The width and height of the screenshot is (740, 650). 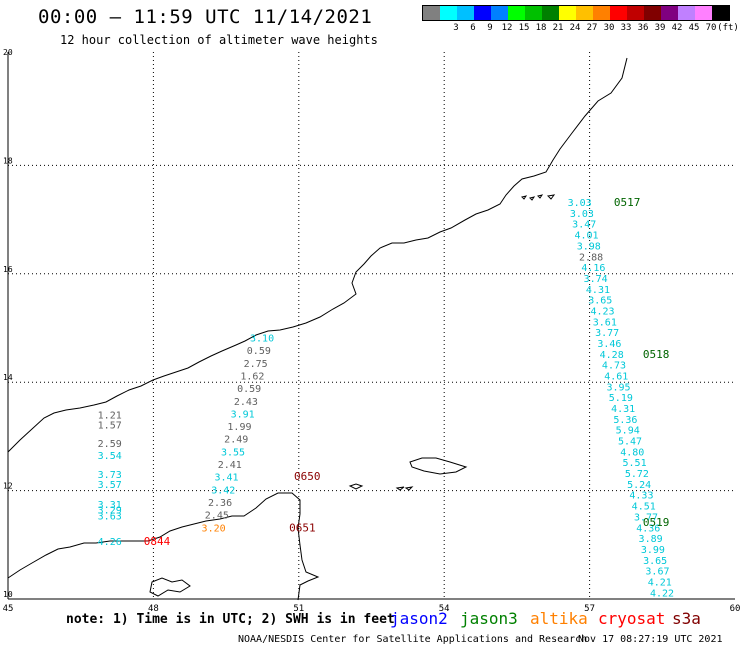 I want to click on somalia-coastline, so click(x=163, y=546).